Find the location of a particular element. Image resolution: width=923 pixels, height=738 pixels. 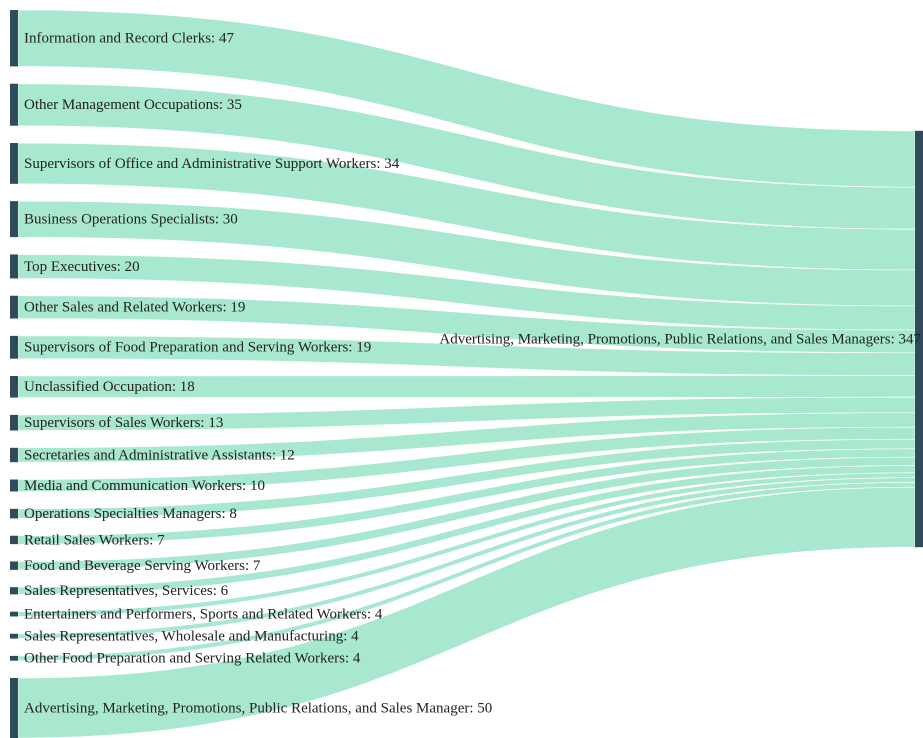

source-label: Retail Sales Workers: 7 is located at coordinates (94, 540).